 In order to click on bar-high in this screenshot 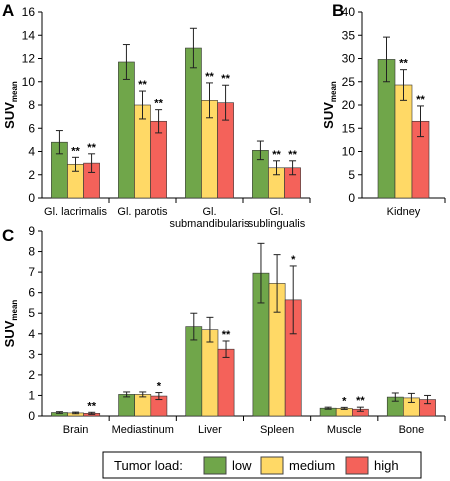, I will do `click(226, 382)`.